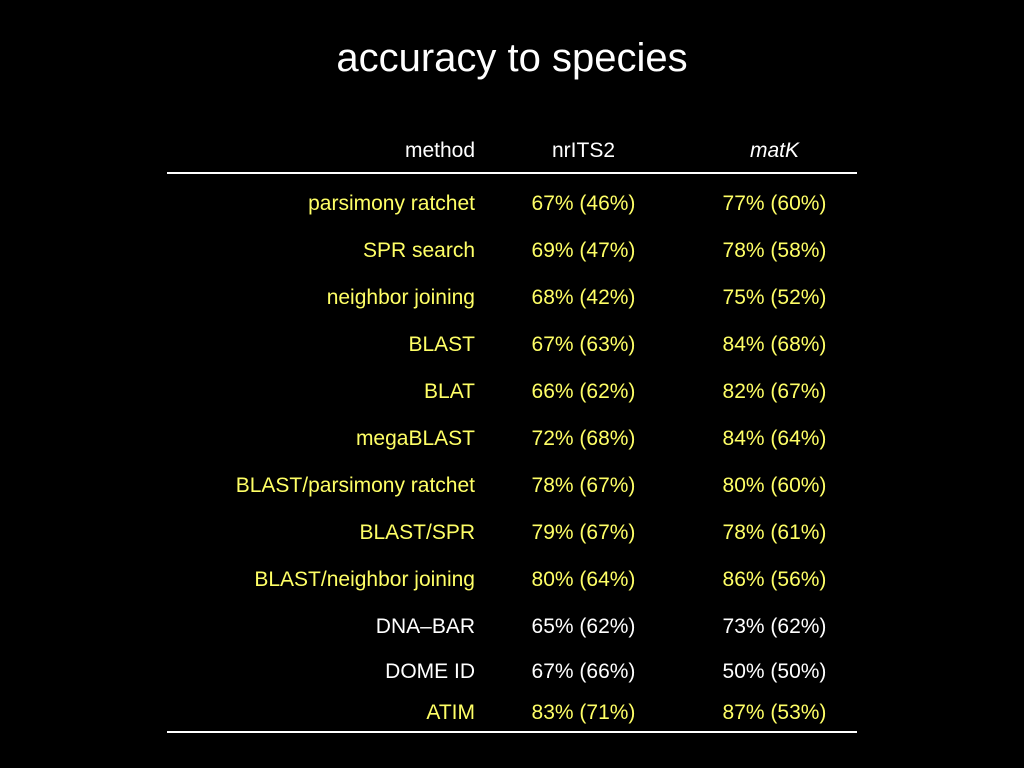 The height and width of the screenshot is (768, 1024). I want to click on nrits2-cell: 72% (68%), so click(583, 438).